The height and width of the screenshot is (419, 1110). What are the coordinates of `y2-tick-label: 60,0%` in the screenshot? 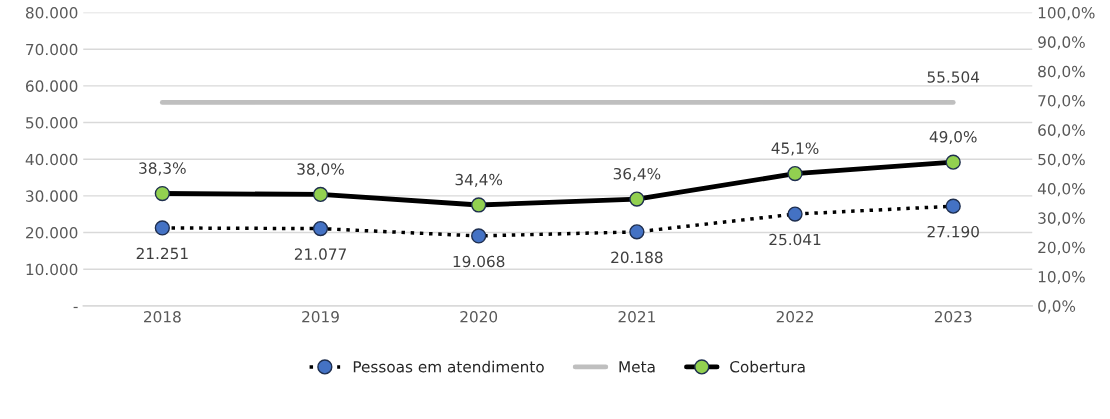 It's located at (1061, 131).